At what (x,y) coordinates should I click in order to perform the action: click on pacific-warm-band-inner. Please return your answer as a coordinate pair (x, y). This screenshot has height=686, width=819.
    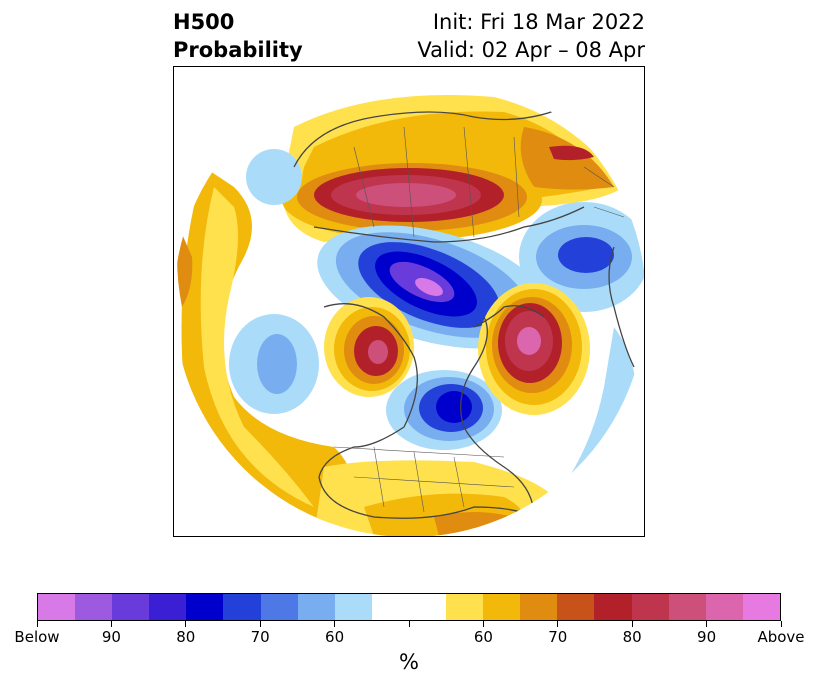
    Looking at the image, I should click on (257, 347).